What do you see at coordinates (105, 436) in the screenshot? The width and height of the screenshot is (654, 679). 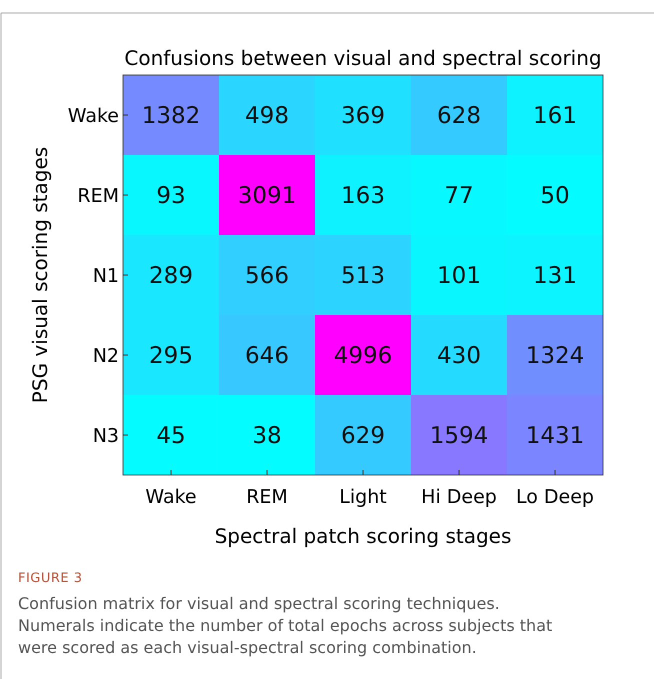 I see `y-tick-label: N3` at bounding box center [105, 436].